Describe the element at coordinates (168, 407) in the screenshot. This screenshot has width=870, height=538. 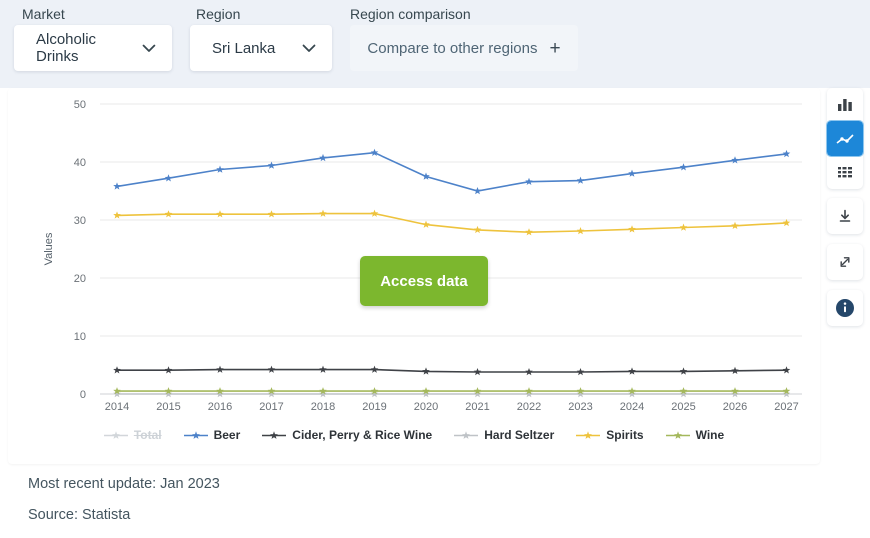
I see `svg-text: 2015` at that location.